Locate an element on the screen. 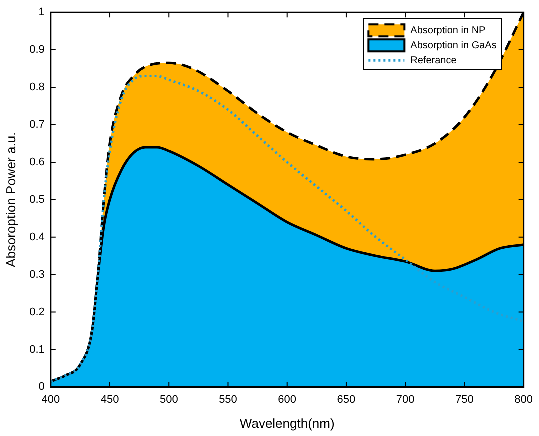  x-tick-label: 500 is located at coordinates (169, 400).